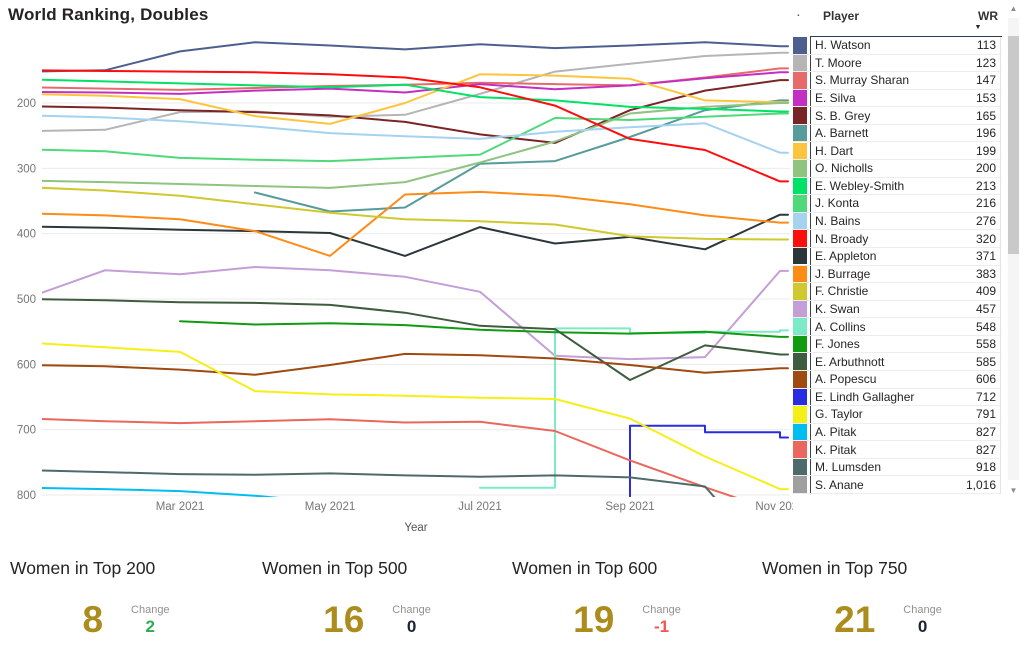  Describe the element at coordinates (1013, 490) in the screenshot. I see `scroll-down-icon: ▼` at that location.